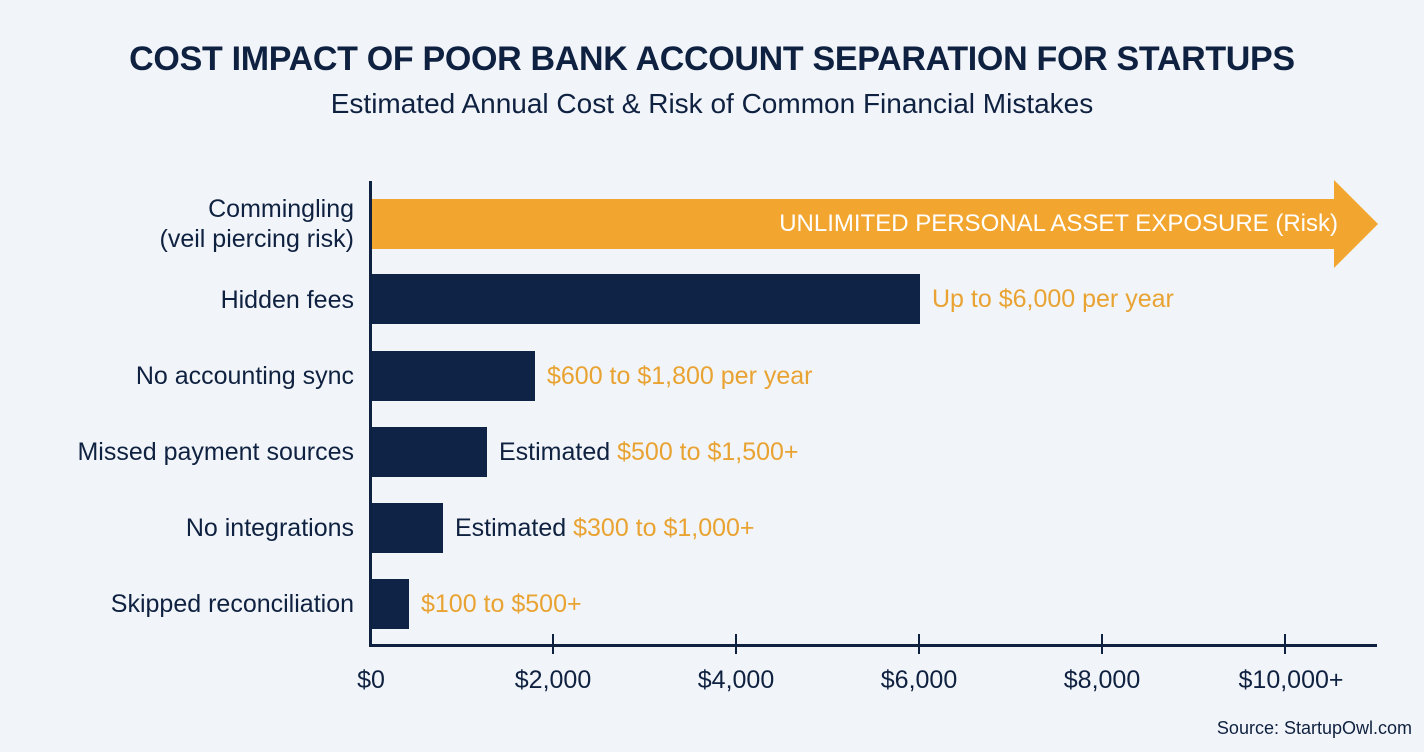  I want to click on bar-no-accounting-sync, so click(453, 376).